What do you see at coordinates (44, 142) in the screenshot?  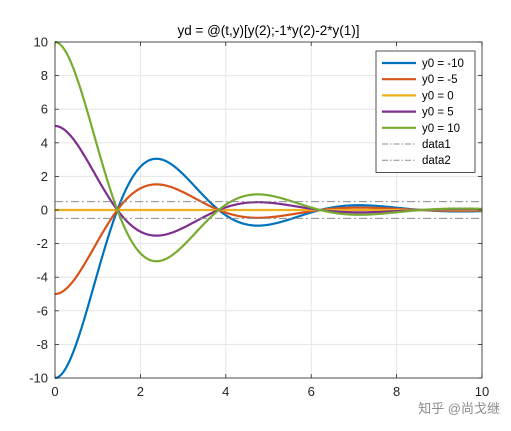 I see `y-tick-label: 4` at bounding box center [44, 142].